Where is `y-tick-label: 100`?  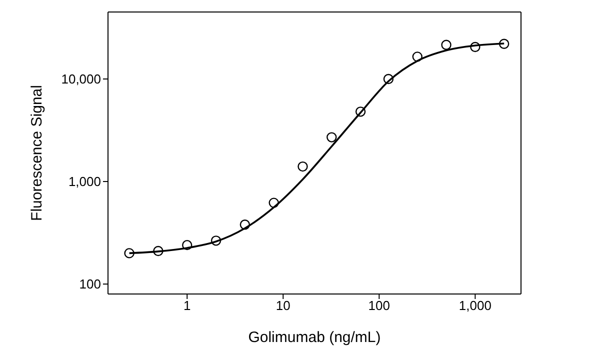
y-tick-label: 100 is located at coordinates (90, 284).